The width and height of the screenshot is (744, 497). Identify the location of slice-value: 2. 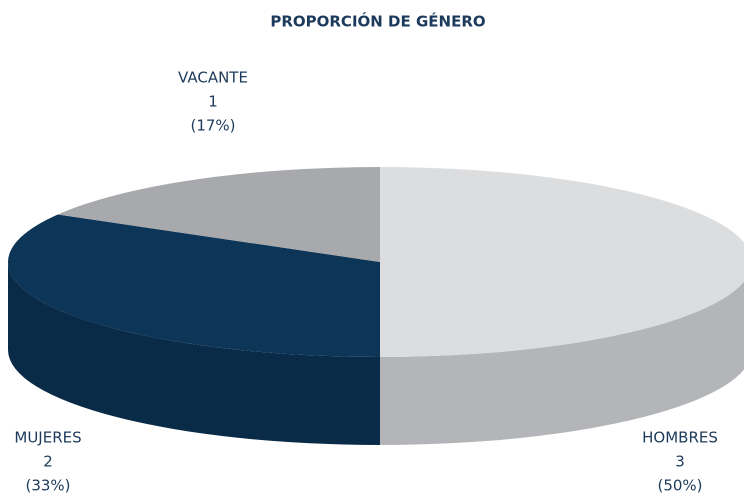
(48, 462).